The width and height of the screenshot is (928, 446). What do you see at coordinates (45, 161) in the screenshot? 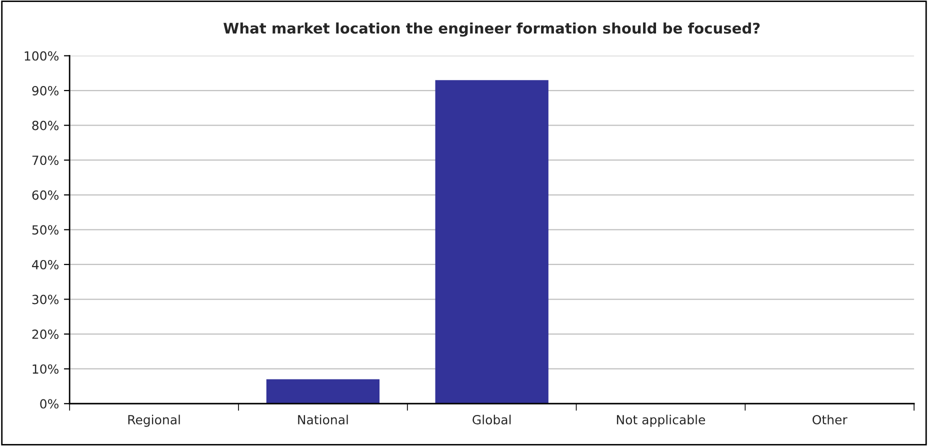
I see `y-tick-label: 70%` at bounding box center [45, 161].